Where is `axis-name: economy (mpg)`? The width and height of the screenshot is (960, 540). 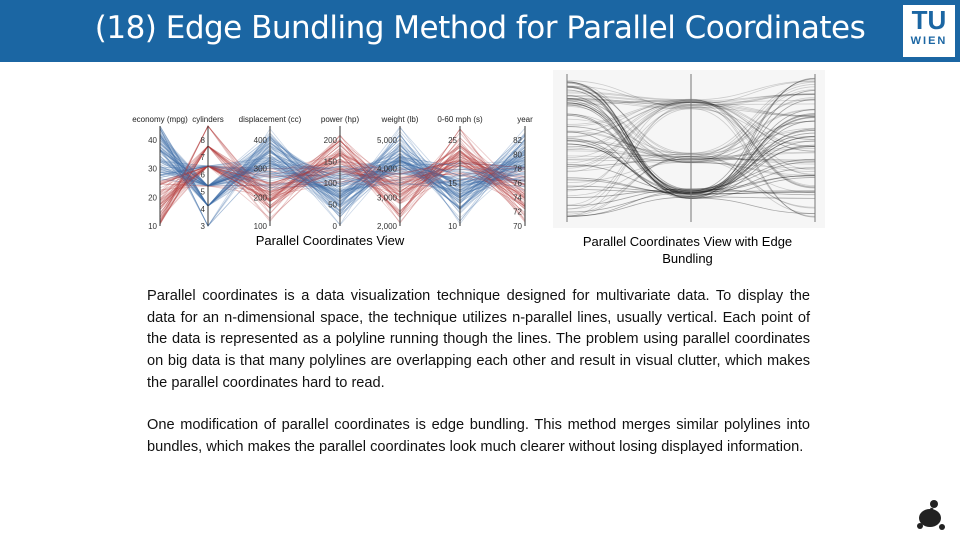
axis-name: economy (mpg) is located at coordinates (160, 119).